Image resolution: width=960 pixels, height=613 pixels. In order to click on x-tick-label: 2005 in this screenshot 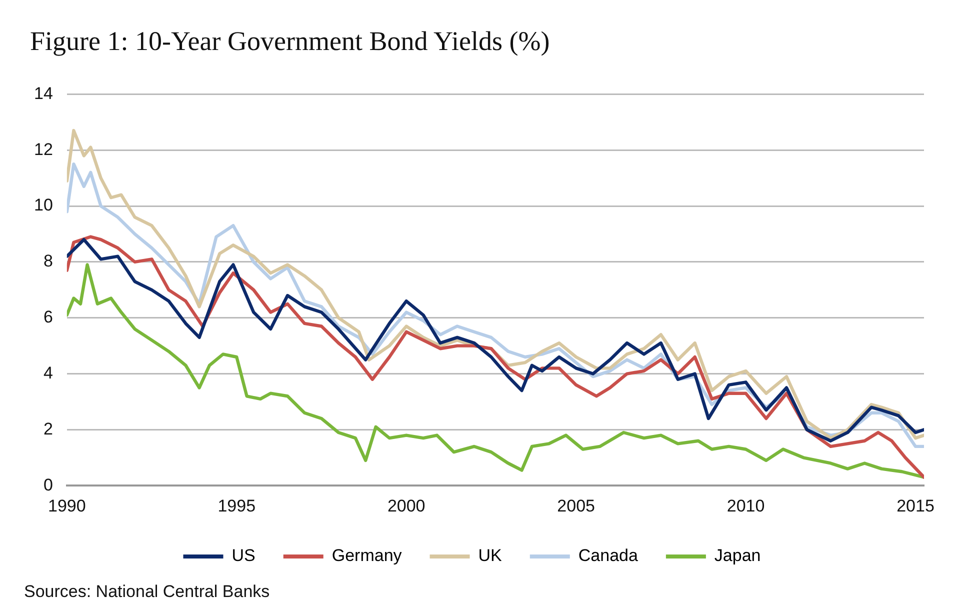, I will do `click(576, 506)`.